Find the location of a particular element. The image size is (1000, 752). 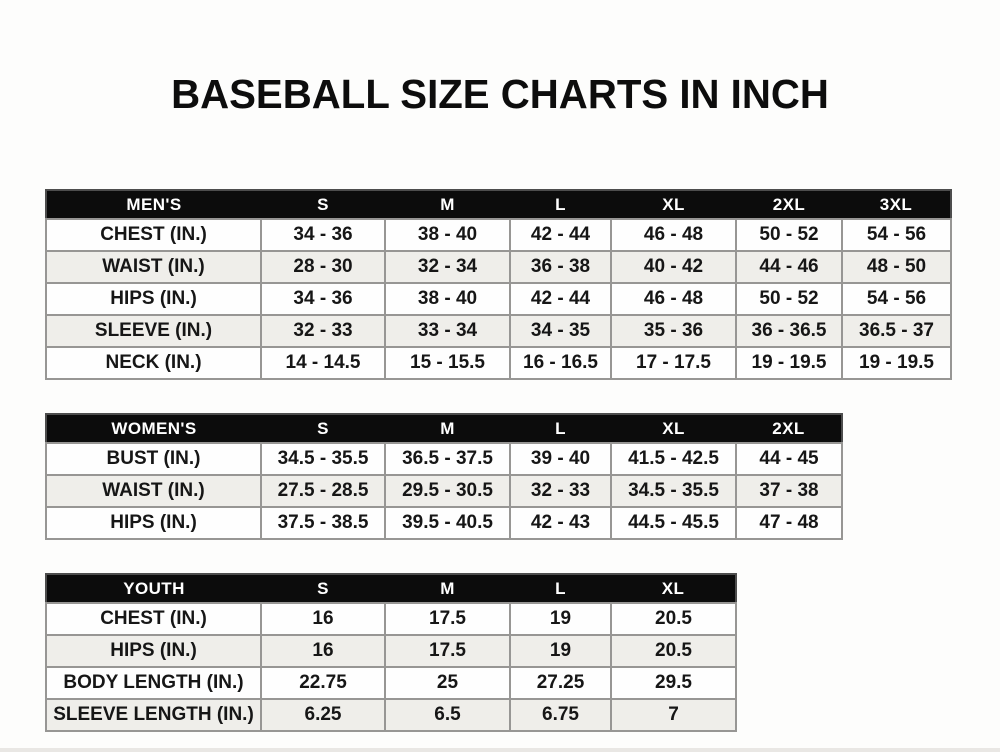

header-row: MEN'S S M L XL 2XL 3XL is located at coordinates (498, 204).